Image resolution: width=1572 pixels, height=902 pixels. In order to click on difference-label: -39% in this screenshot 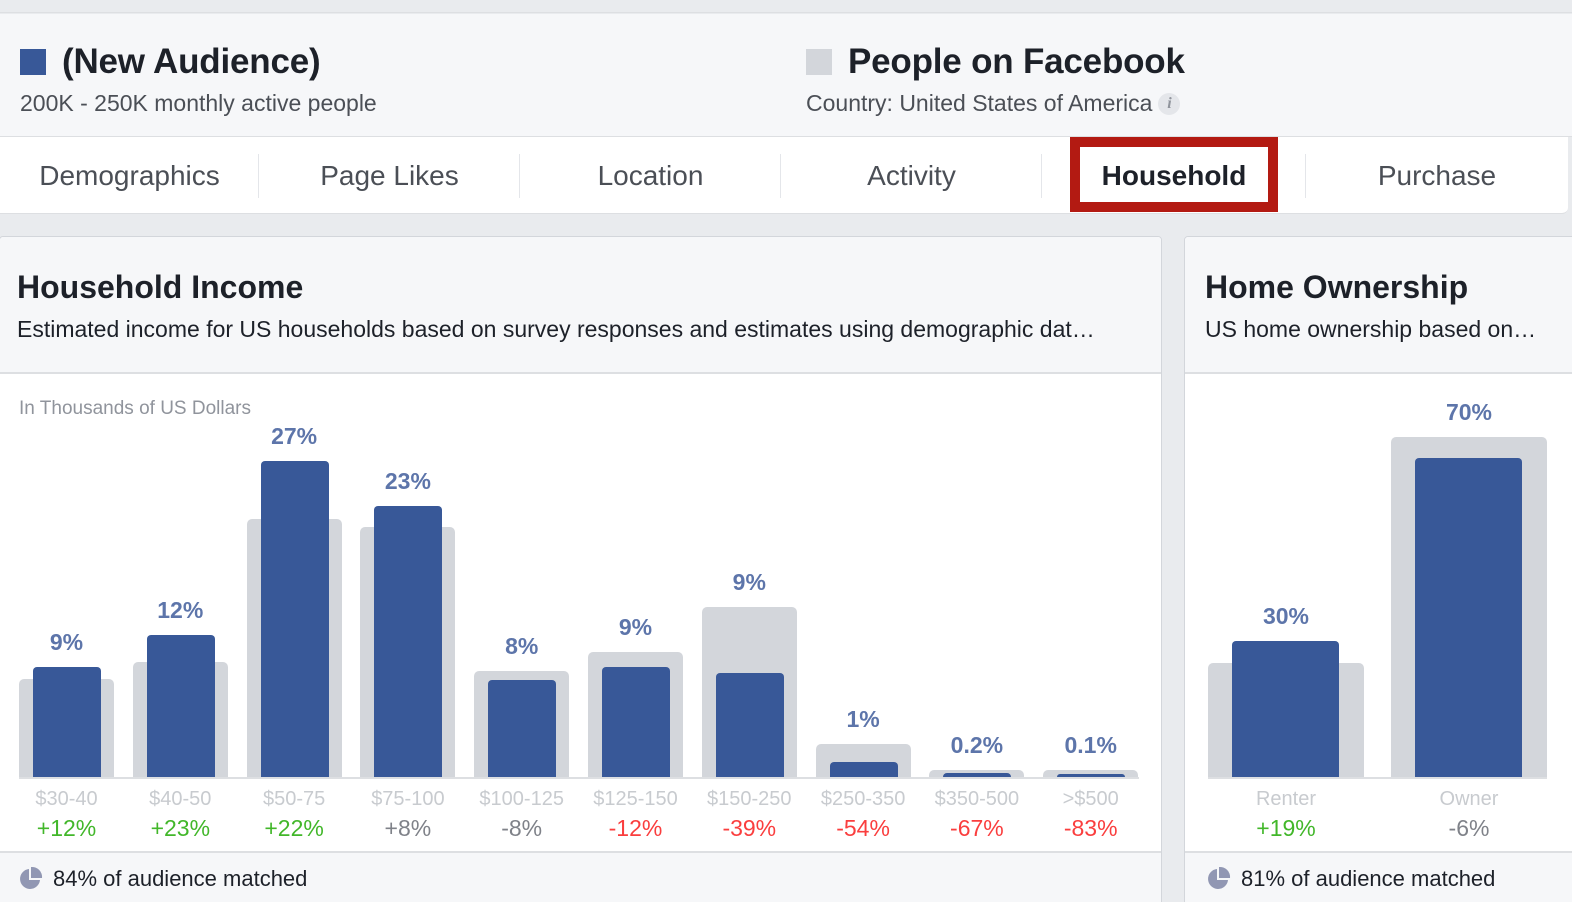, I will do `click(749, 828)`.